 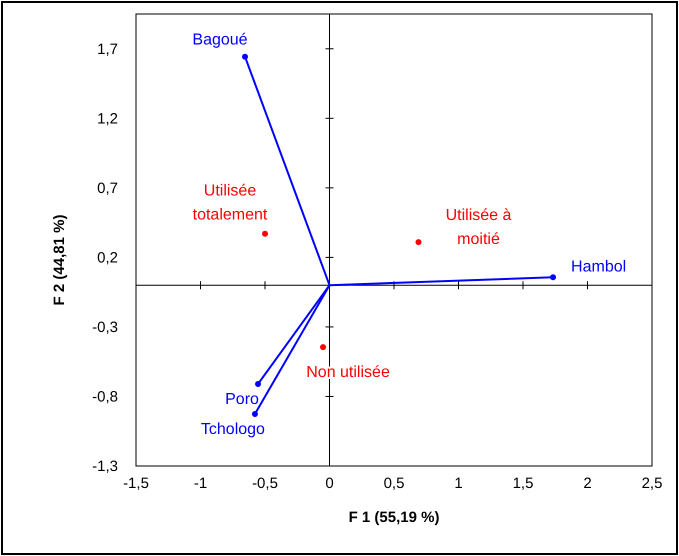 I want to click on x-tick-label: 1, so click(x=458, y=483).